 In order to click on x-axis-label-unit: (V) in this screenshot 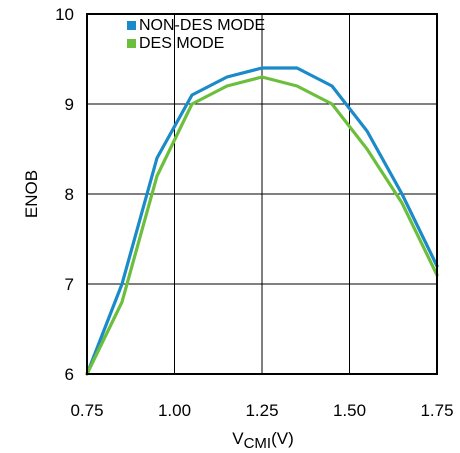, I will do `click(282, 438)`.